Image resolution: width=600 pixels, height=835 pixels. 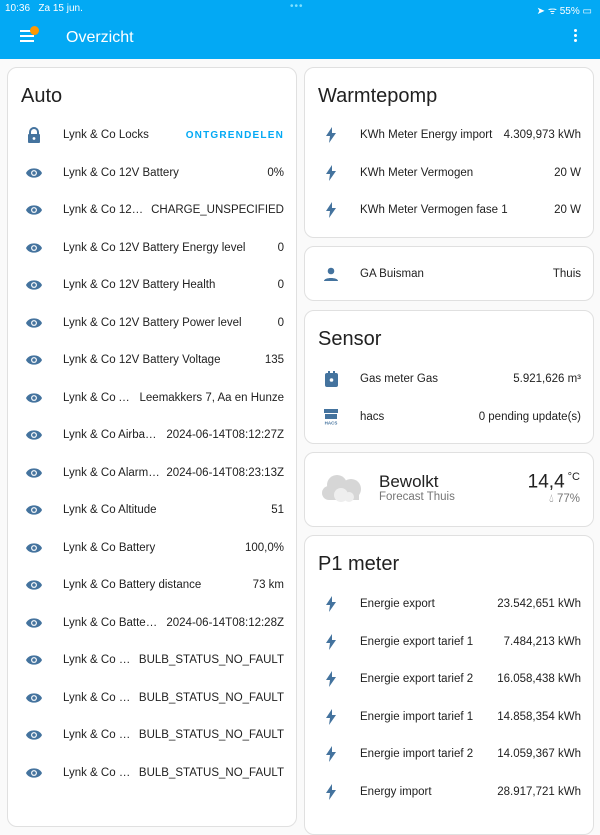 What do you see at coordinates (576, 36) in the screenshot?
I see `more-options-icon` at bounding box center [576, 36].